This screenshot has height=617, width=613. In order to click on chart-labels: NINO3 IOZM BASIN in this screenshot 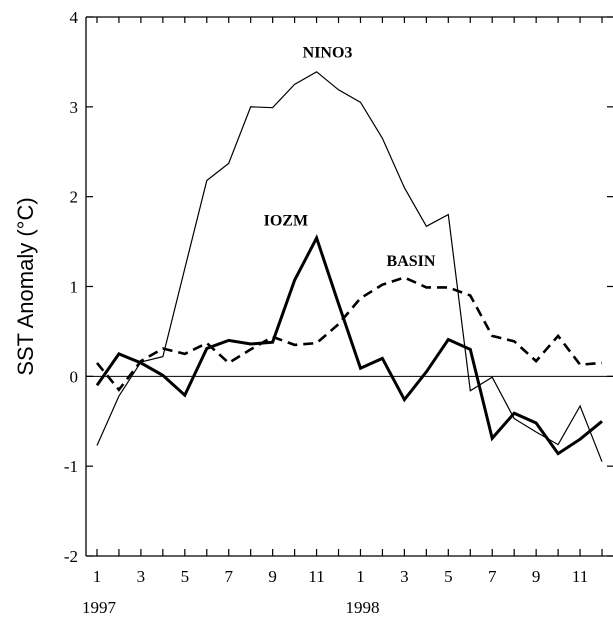, I will do `click(350, 156)`.